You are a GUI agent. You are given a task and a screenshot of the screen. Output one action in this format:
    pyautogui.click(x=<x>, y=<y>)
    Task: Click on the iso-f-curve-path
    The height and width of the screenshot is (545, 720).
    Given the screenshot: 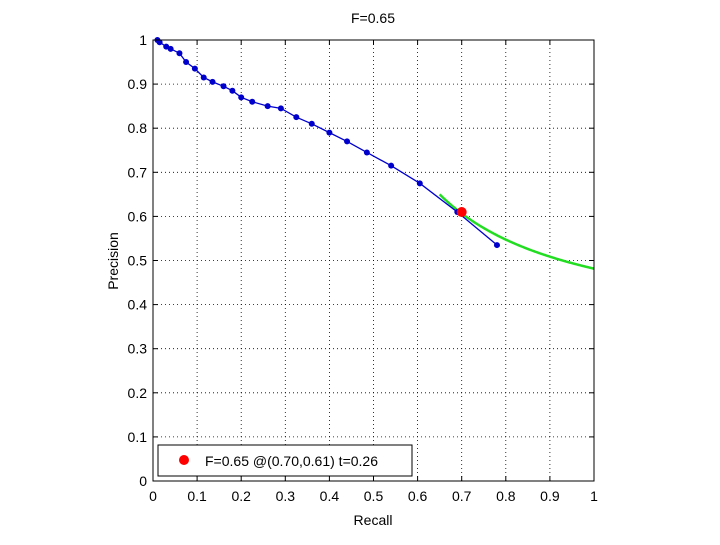 What is the action you would take?
    pyautogui.click(x=516, y=231)
    